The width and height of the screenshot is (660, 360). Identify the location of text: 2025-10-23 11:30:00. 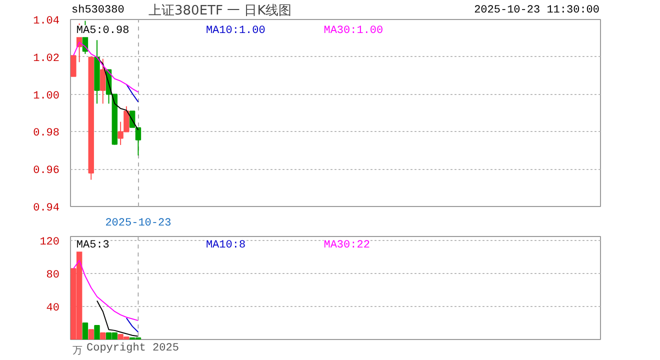
(537, 10).